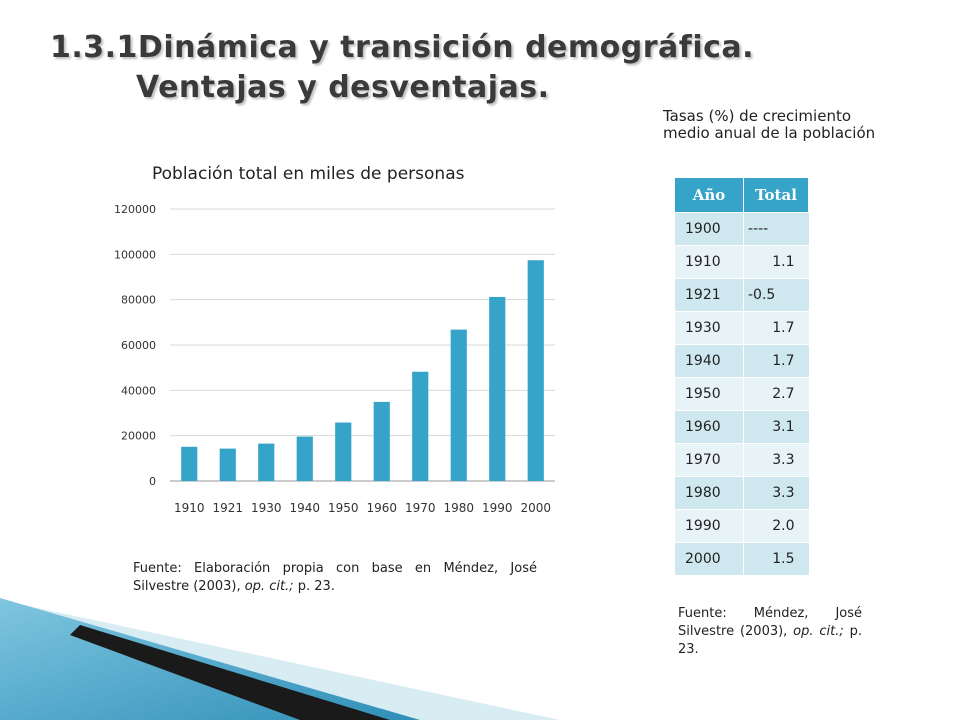 The height and width of the screenshot is (720, 960). What do you see at coordinates (776, 526) in the screenshot?
I see `table-cell-total: 2.0` at bounding box center [776, 526].